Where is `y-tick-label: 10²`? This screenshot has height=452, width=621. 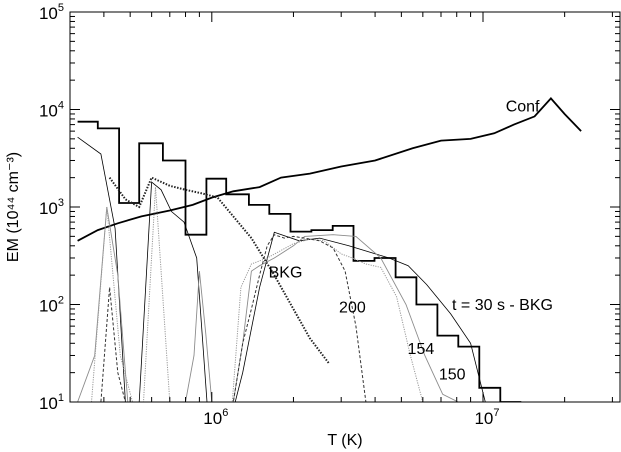 y-tick-label: 10² is located at coordinates (51, 305).